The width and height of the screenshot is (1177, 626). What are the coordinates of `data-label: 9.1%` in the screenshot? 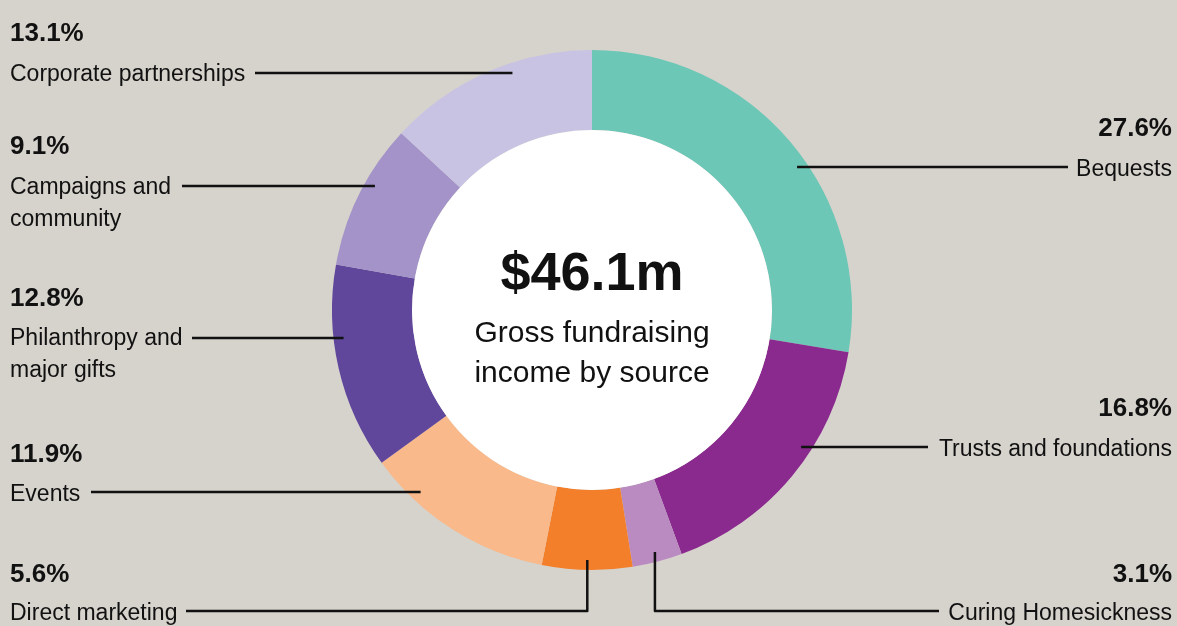 It's located at (40, 145).